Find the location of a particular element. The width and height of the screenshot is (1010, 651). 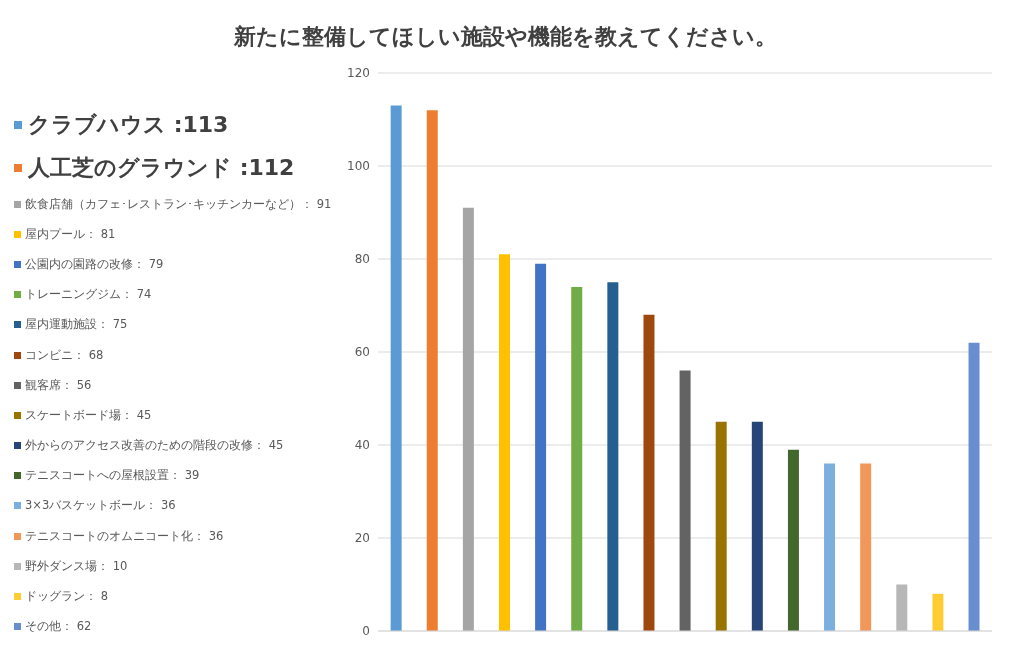

legend-label: クラブハウス :113 is located at coordinates (128, 124).